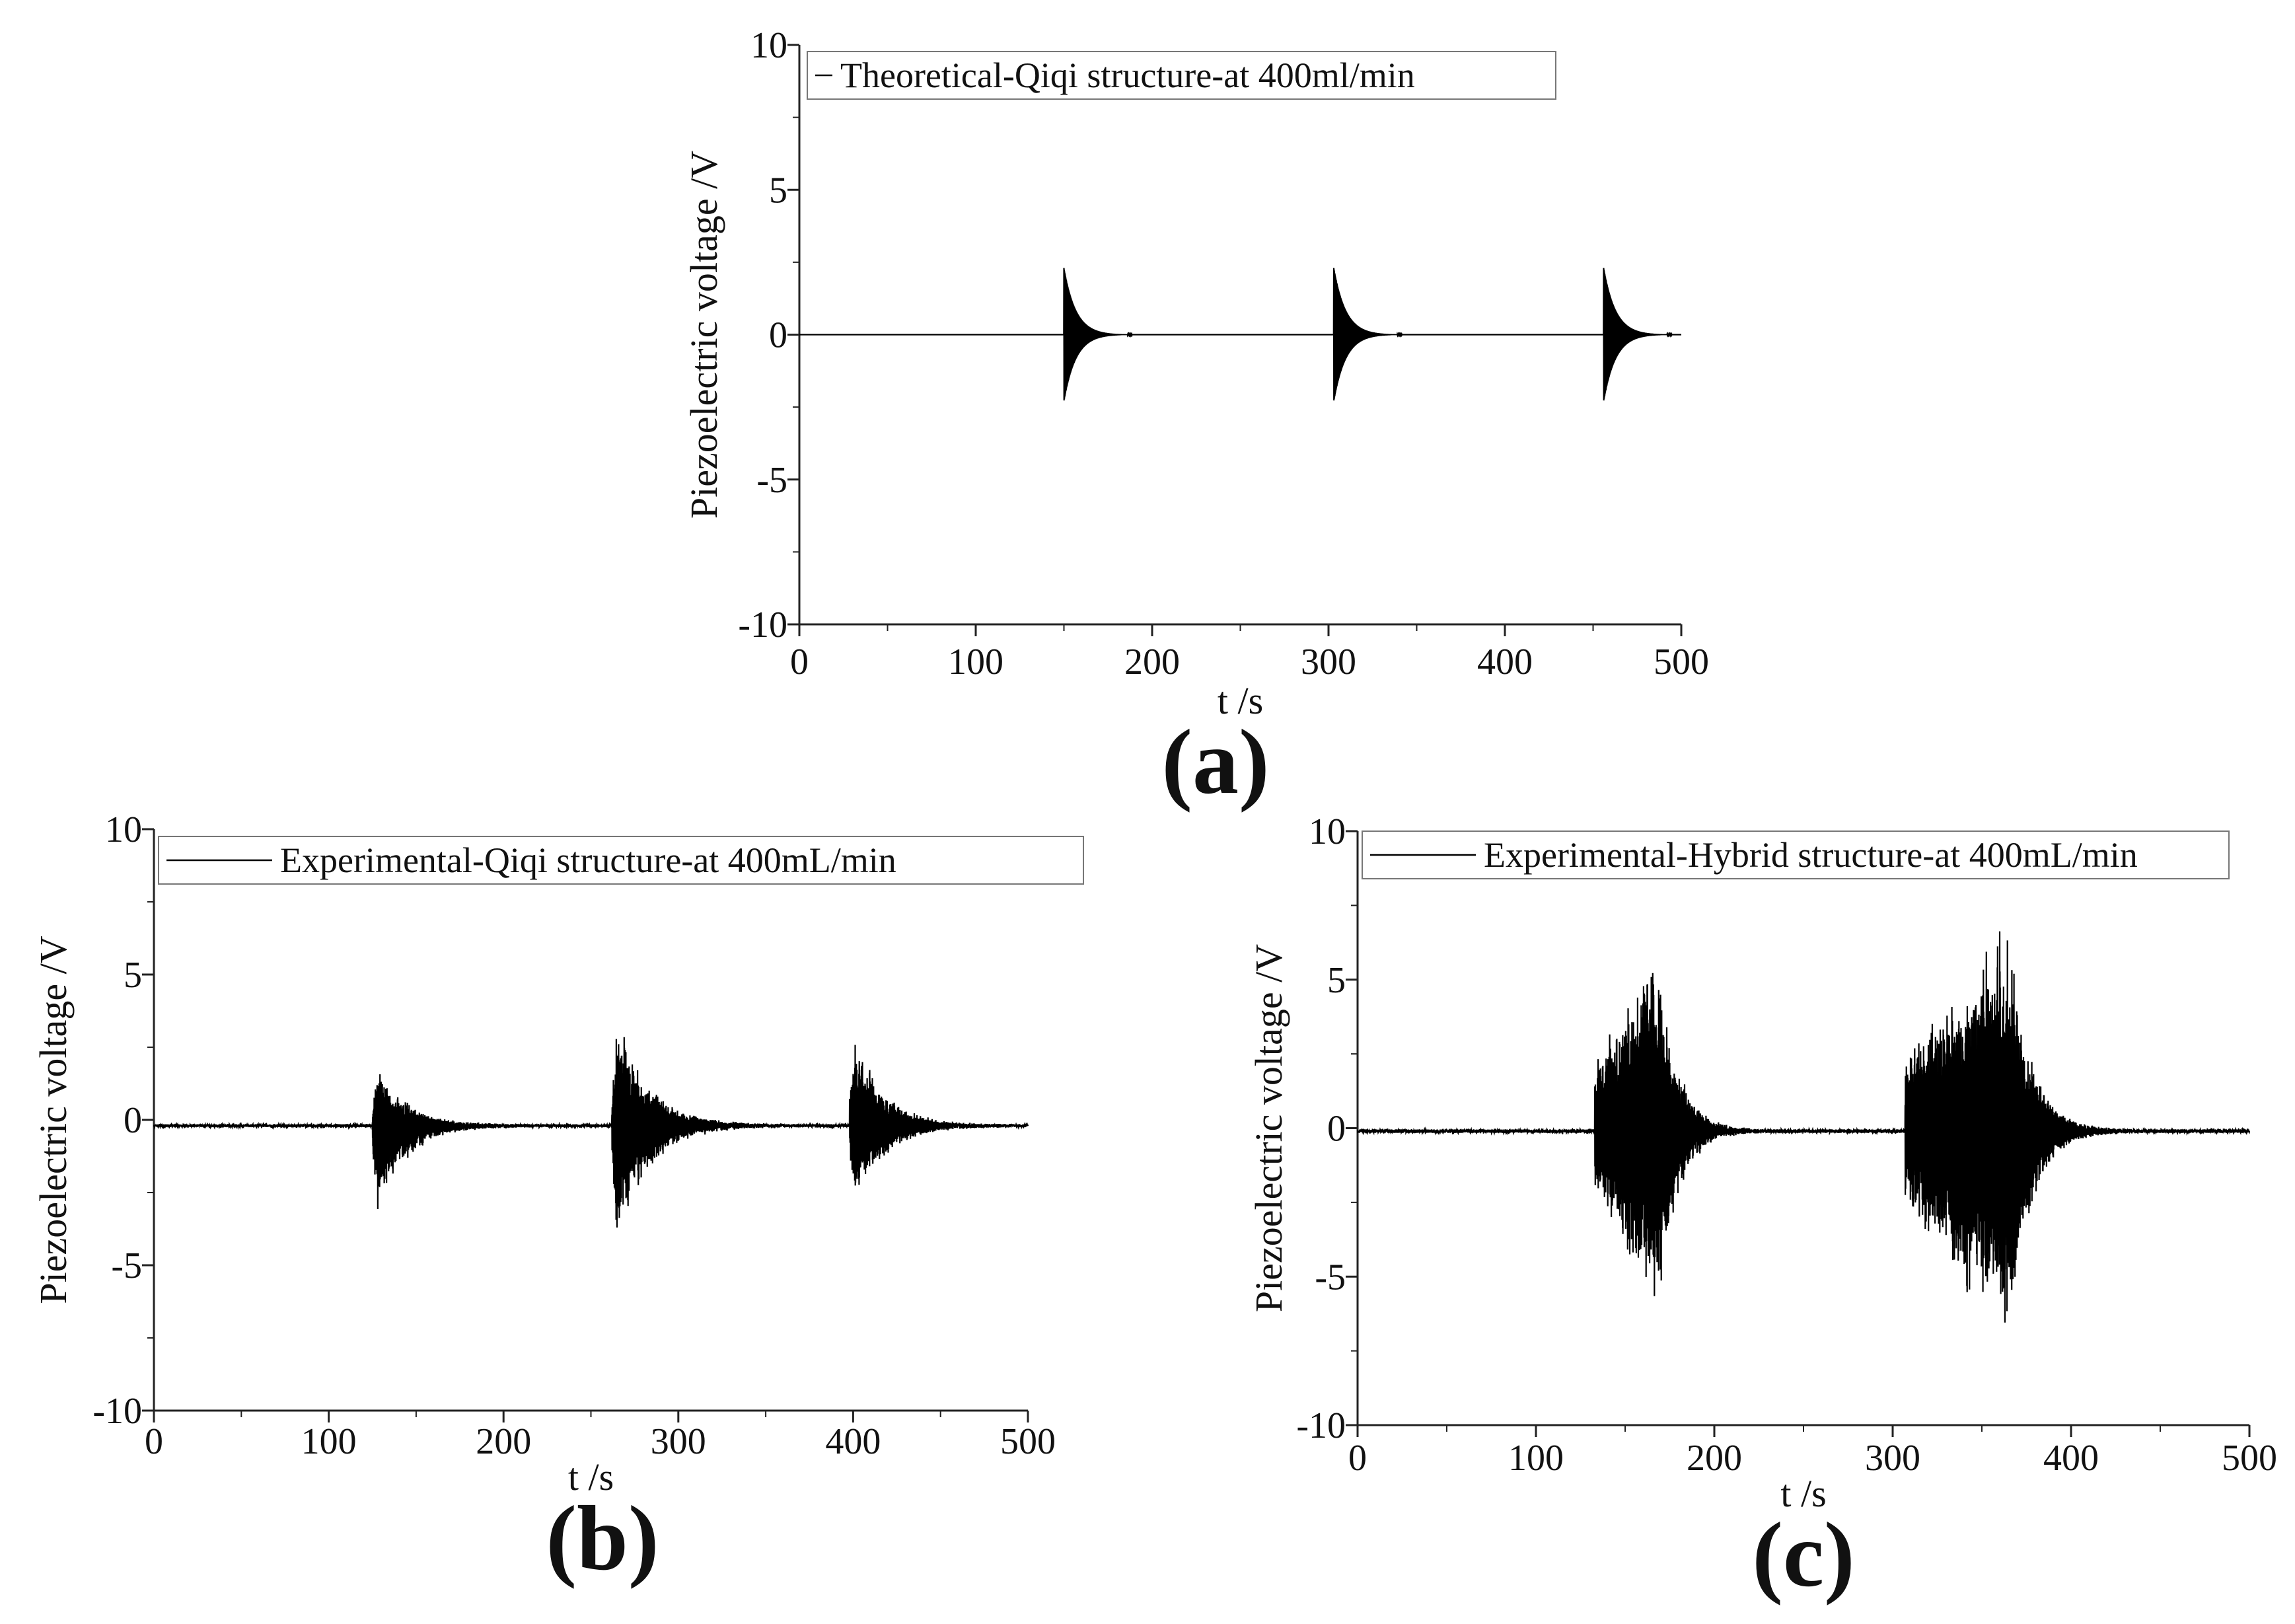 The height and width of the screenshot is (1624, 2295). I want to click on legend-label: Theoretical-Qiqi structure-at 400ml/min, so click(1127, 75).